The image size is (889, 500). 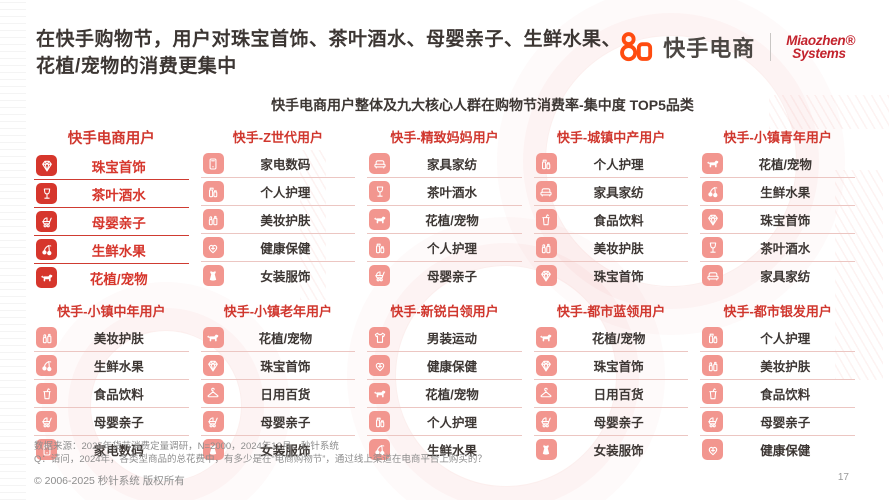 I want to click on kuaishou-wordmark: 快手电商, so click(x=709, y=48).